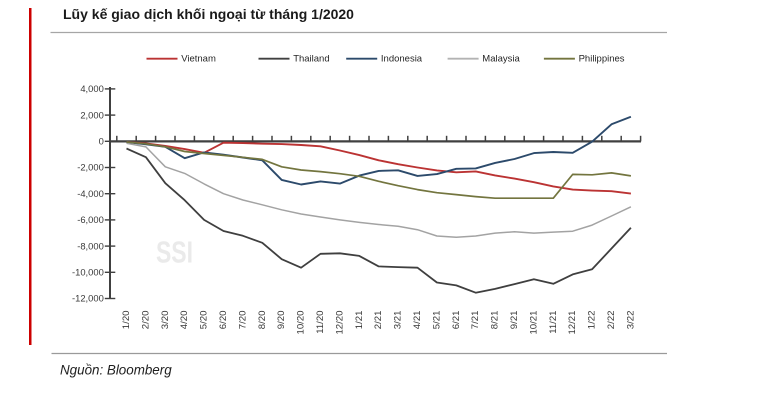  I want to click on svg-text: 4/21, so click(417, 320).